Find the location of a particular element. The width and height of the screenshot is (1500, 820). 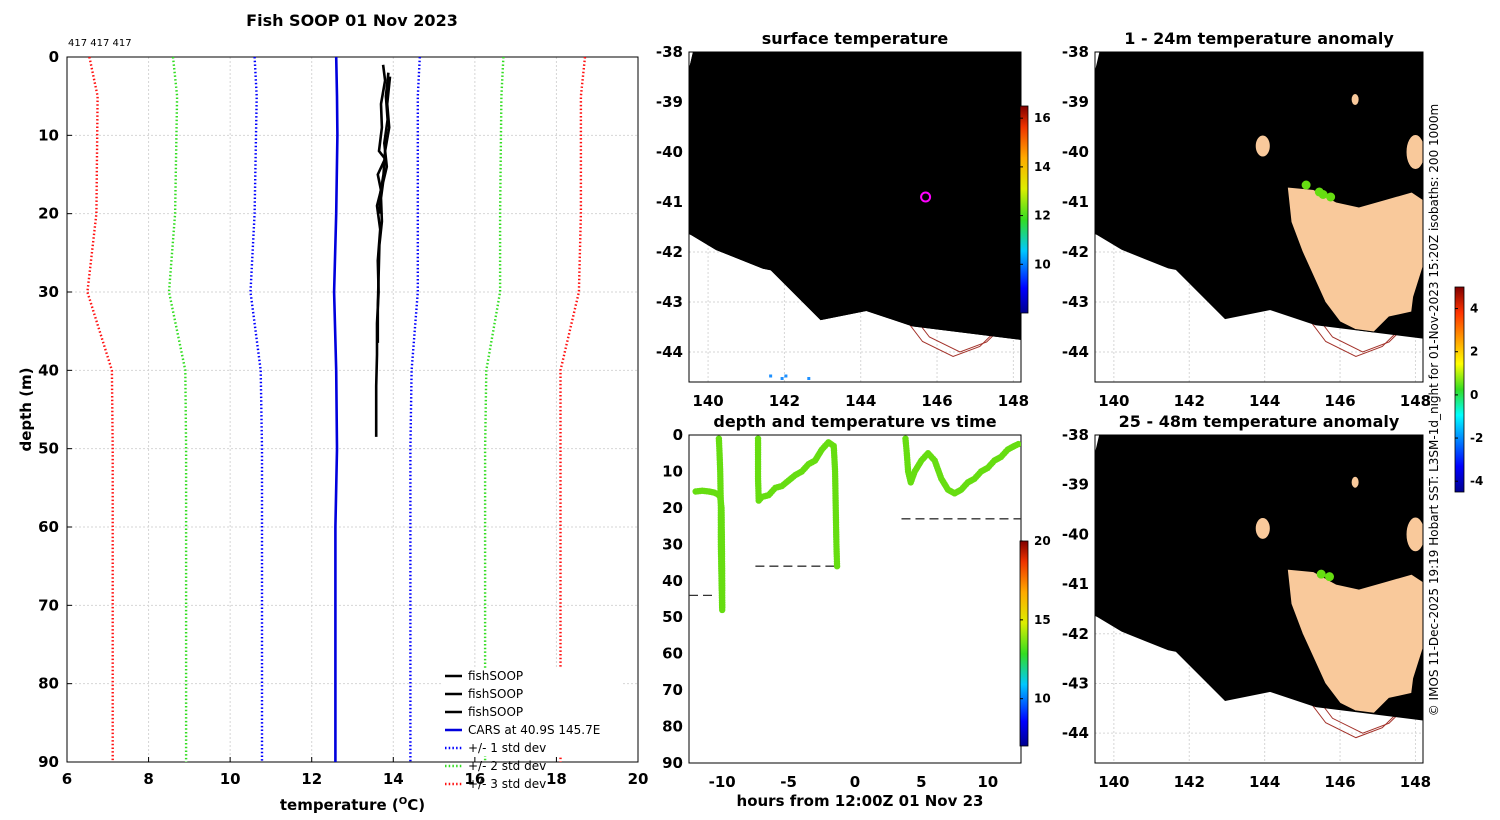

x-axis-label: temperature (OC) is located at coordinates (352, 805).